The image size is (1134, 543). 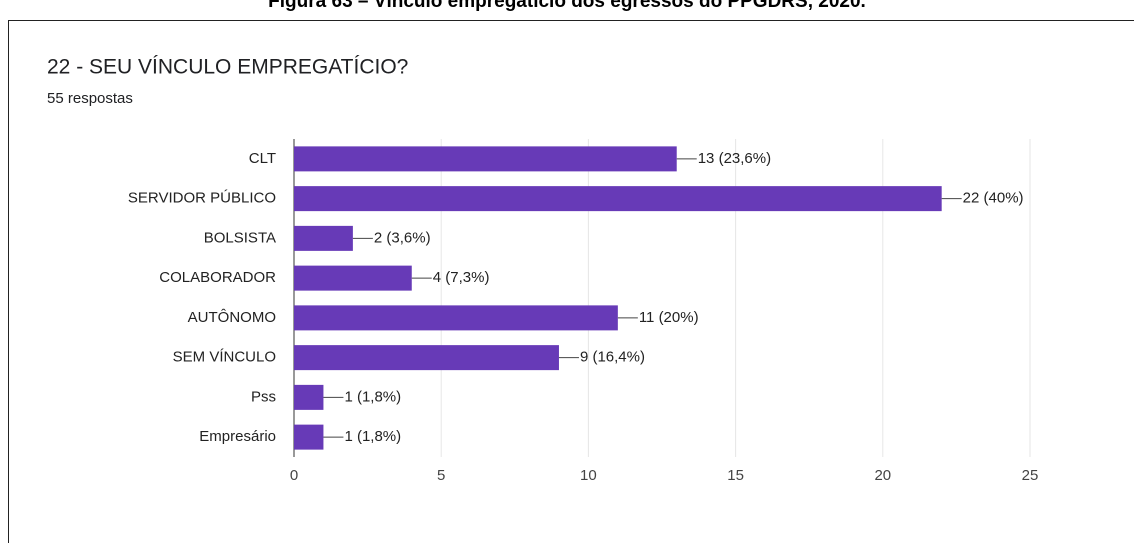 What do you see at coordinates (441, 475) in the screenshot?
I see `x-tick-label: 5` at bounding box center [441, 475].